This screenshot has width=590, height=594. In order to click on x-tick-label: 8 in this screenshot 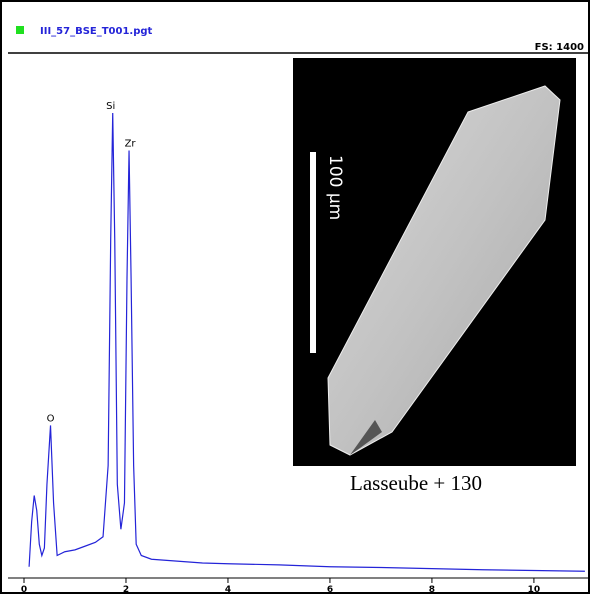, I will do `click(432, 589)`.